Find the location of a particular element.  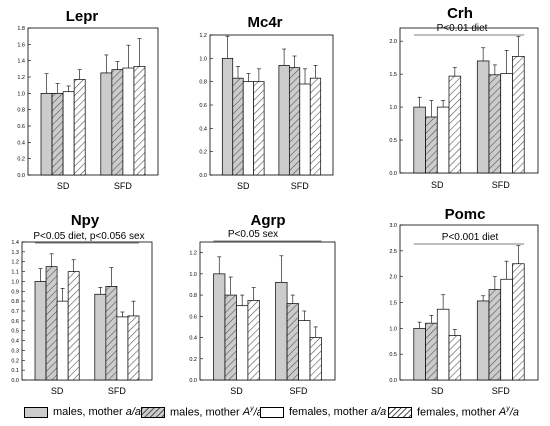

npy-ytick-label: 0.0 is located at coordinates (15, 381).